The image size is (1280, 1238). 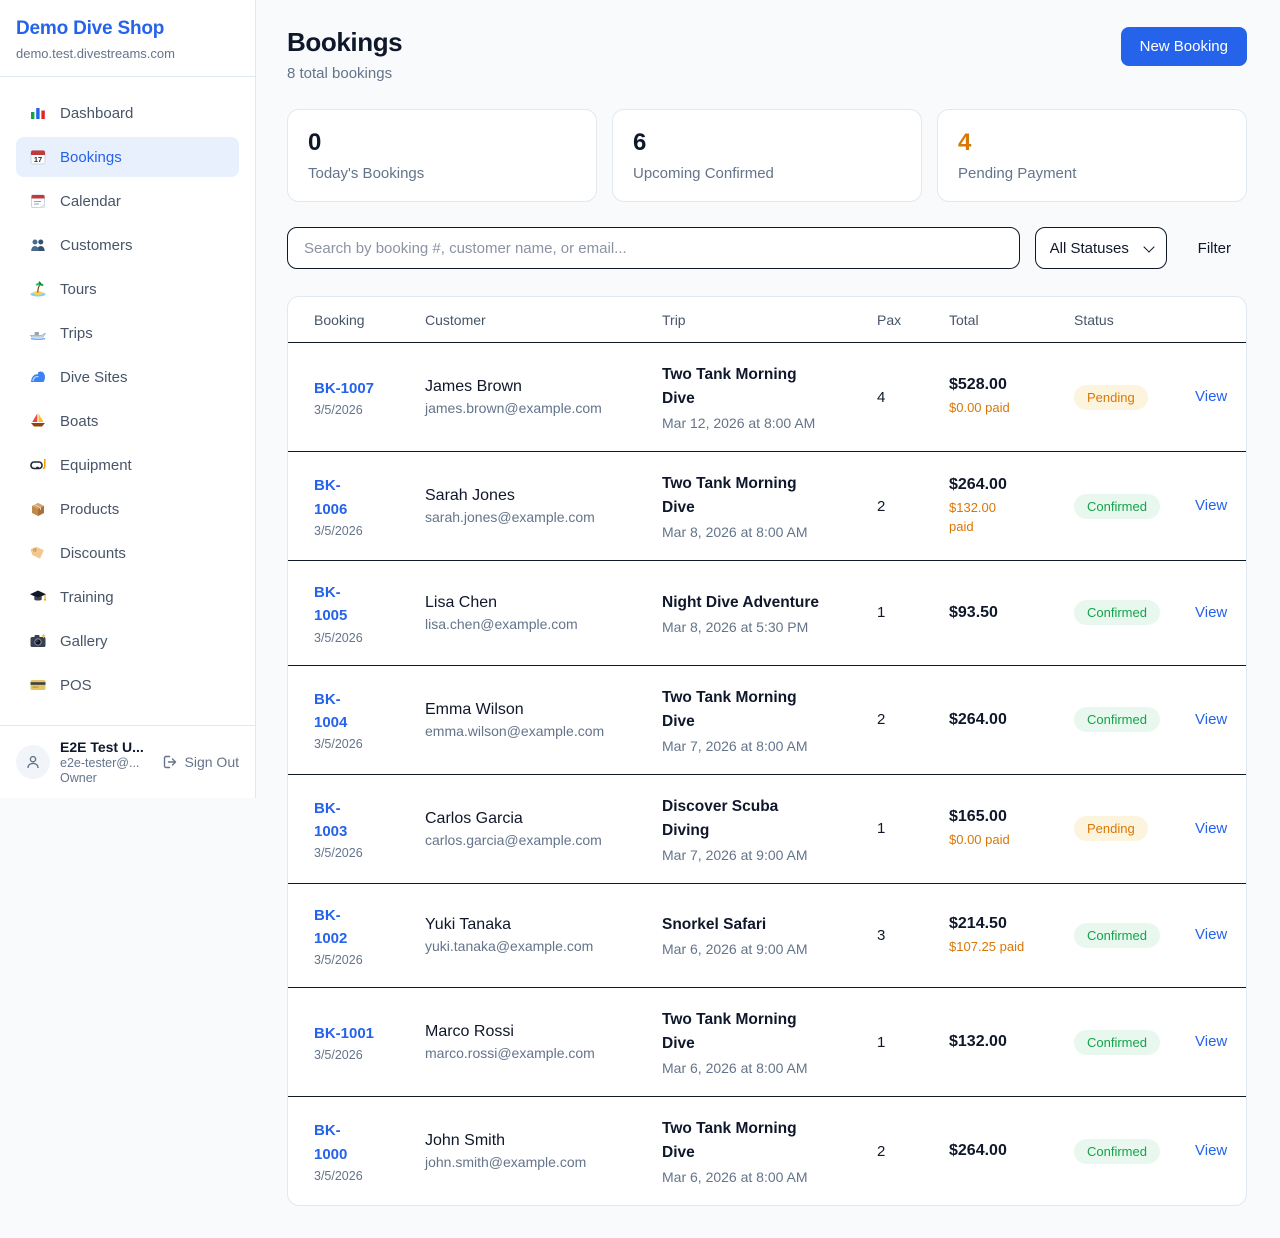 What do you see at coordinates (741, 602) in the screenshot?
I see `trip-name: Night Dive Adventure` at bounding box center [741, 602].